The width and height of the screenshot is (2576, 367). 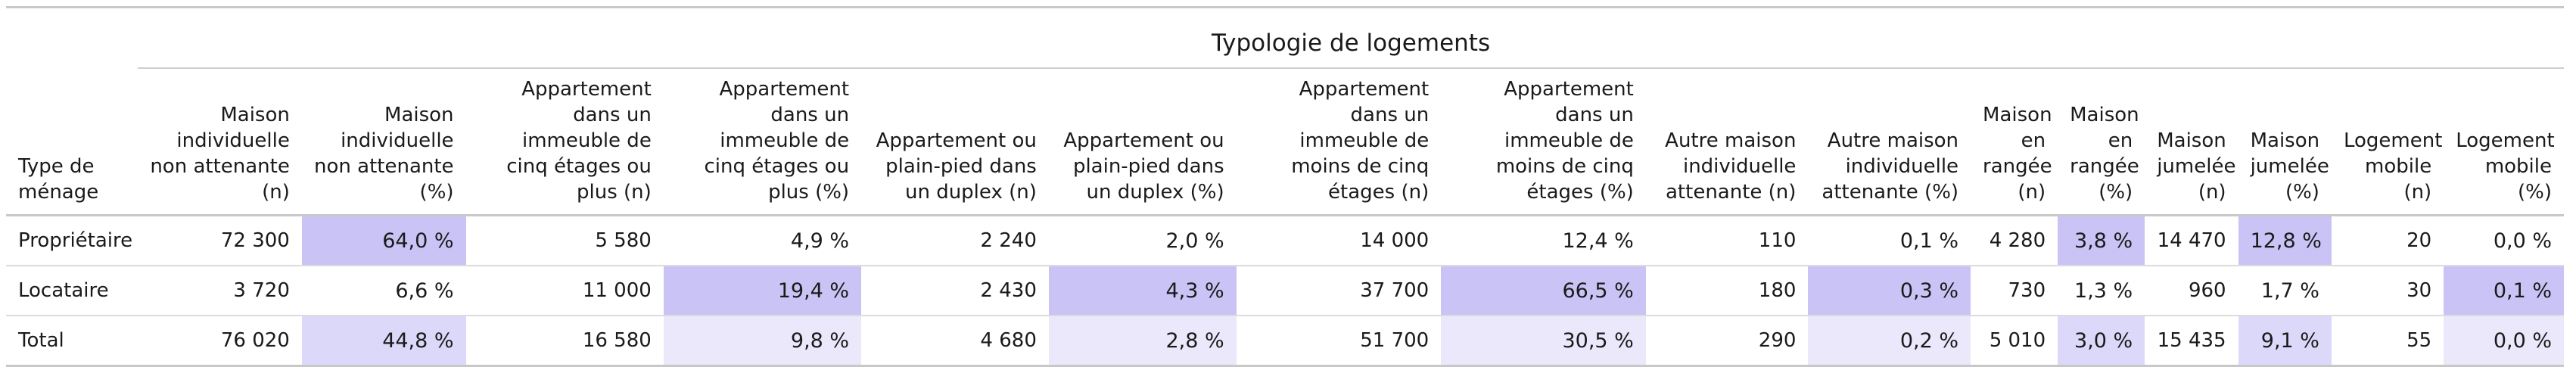 What do you see at coordinates (220, 341) in the screenshot?
I see `table-cell: 76 020` at bounding box center [220, 341].